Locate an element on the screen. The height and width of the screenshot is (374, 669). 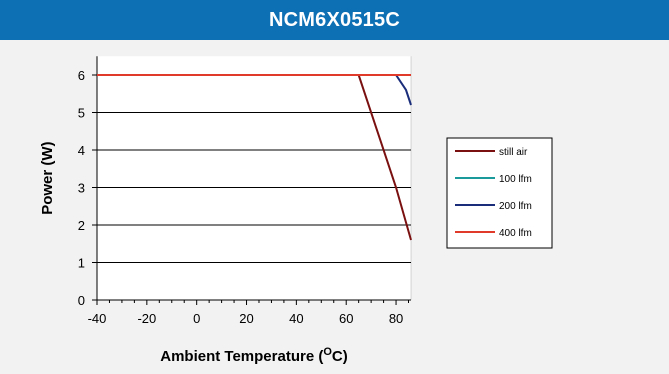
legend-label-3: 400 lfm is located at coordinates (515, 233).